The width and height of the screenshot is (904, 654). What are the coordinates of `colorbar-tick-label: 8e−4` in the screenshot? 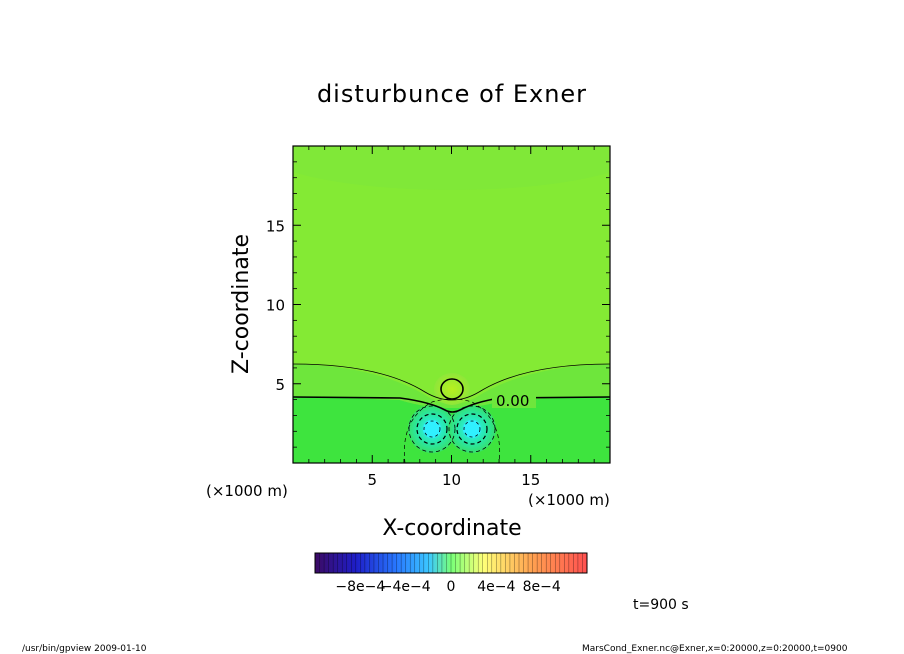 It's located at (542, 587).